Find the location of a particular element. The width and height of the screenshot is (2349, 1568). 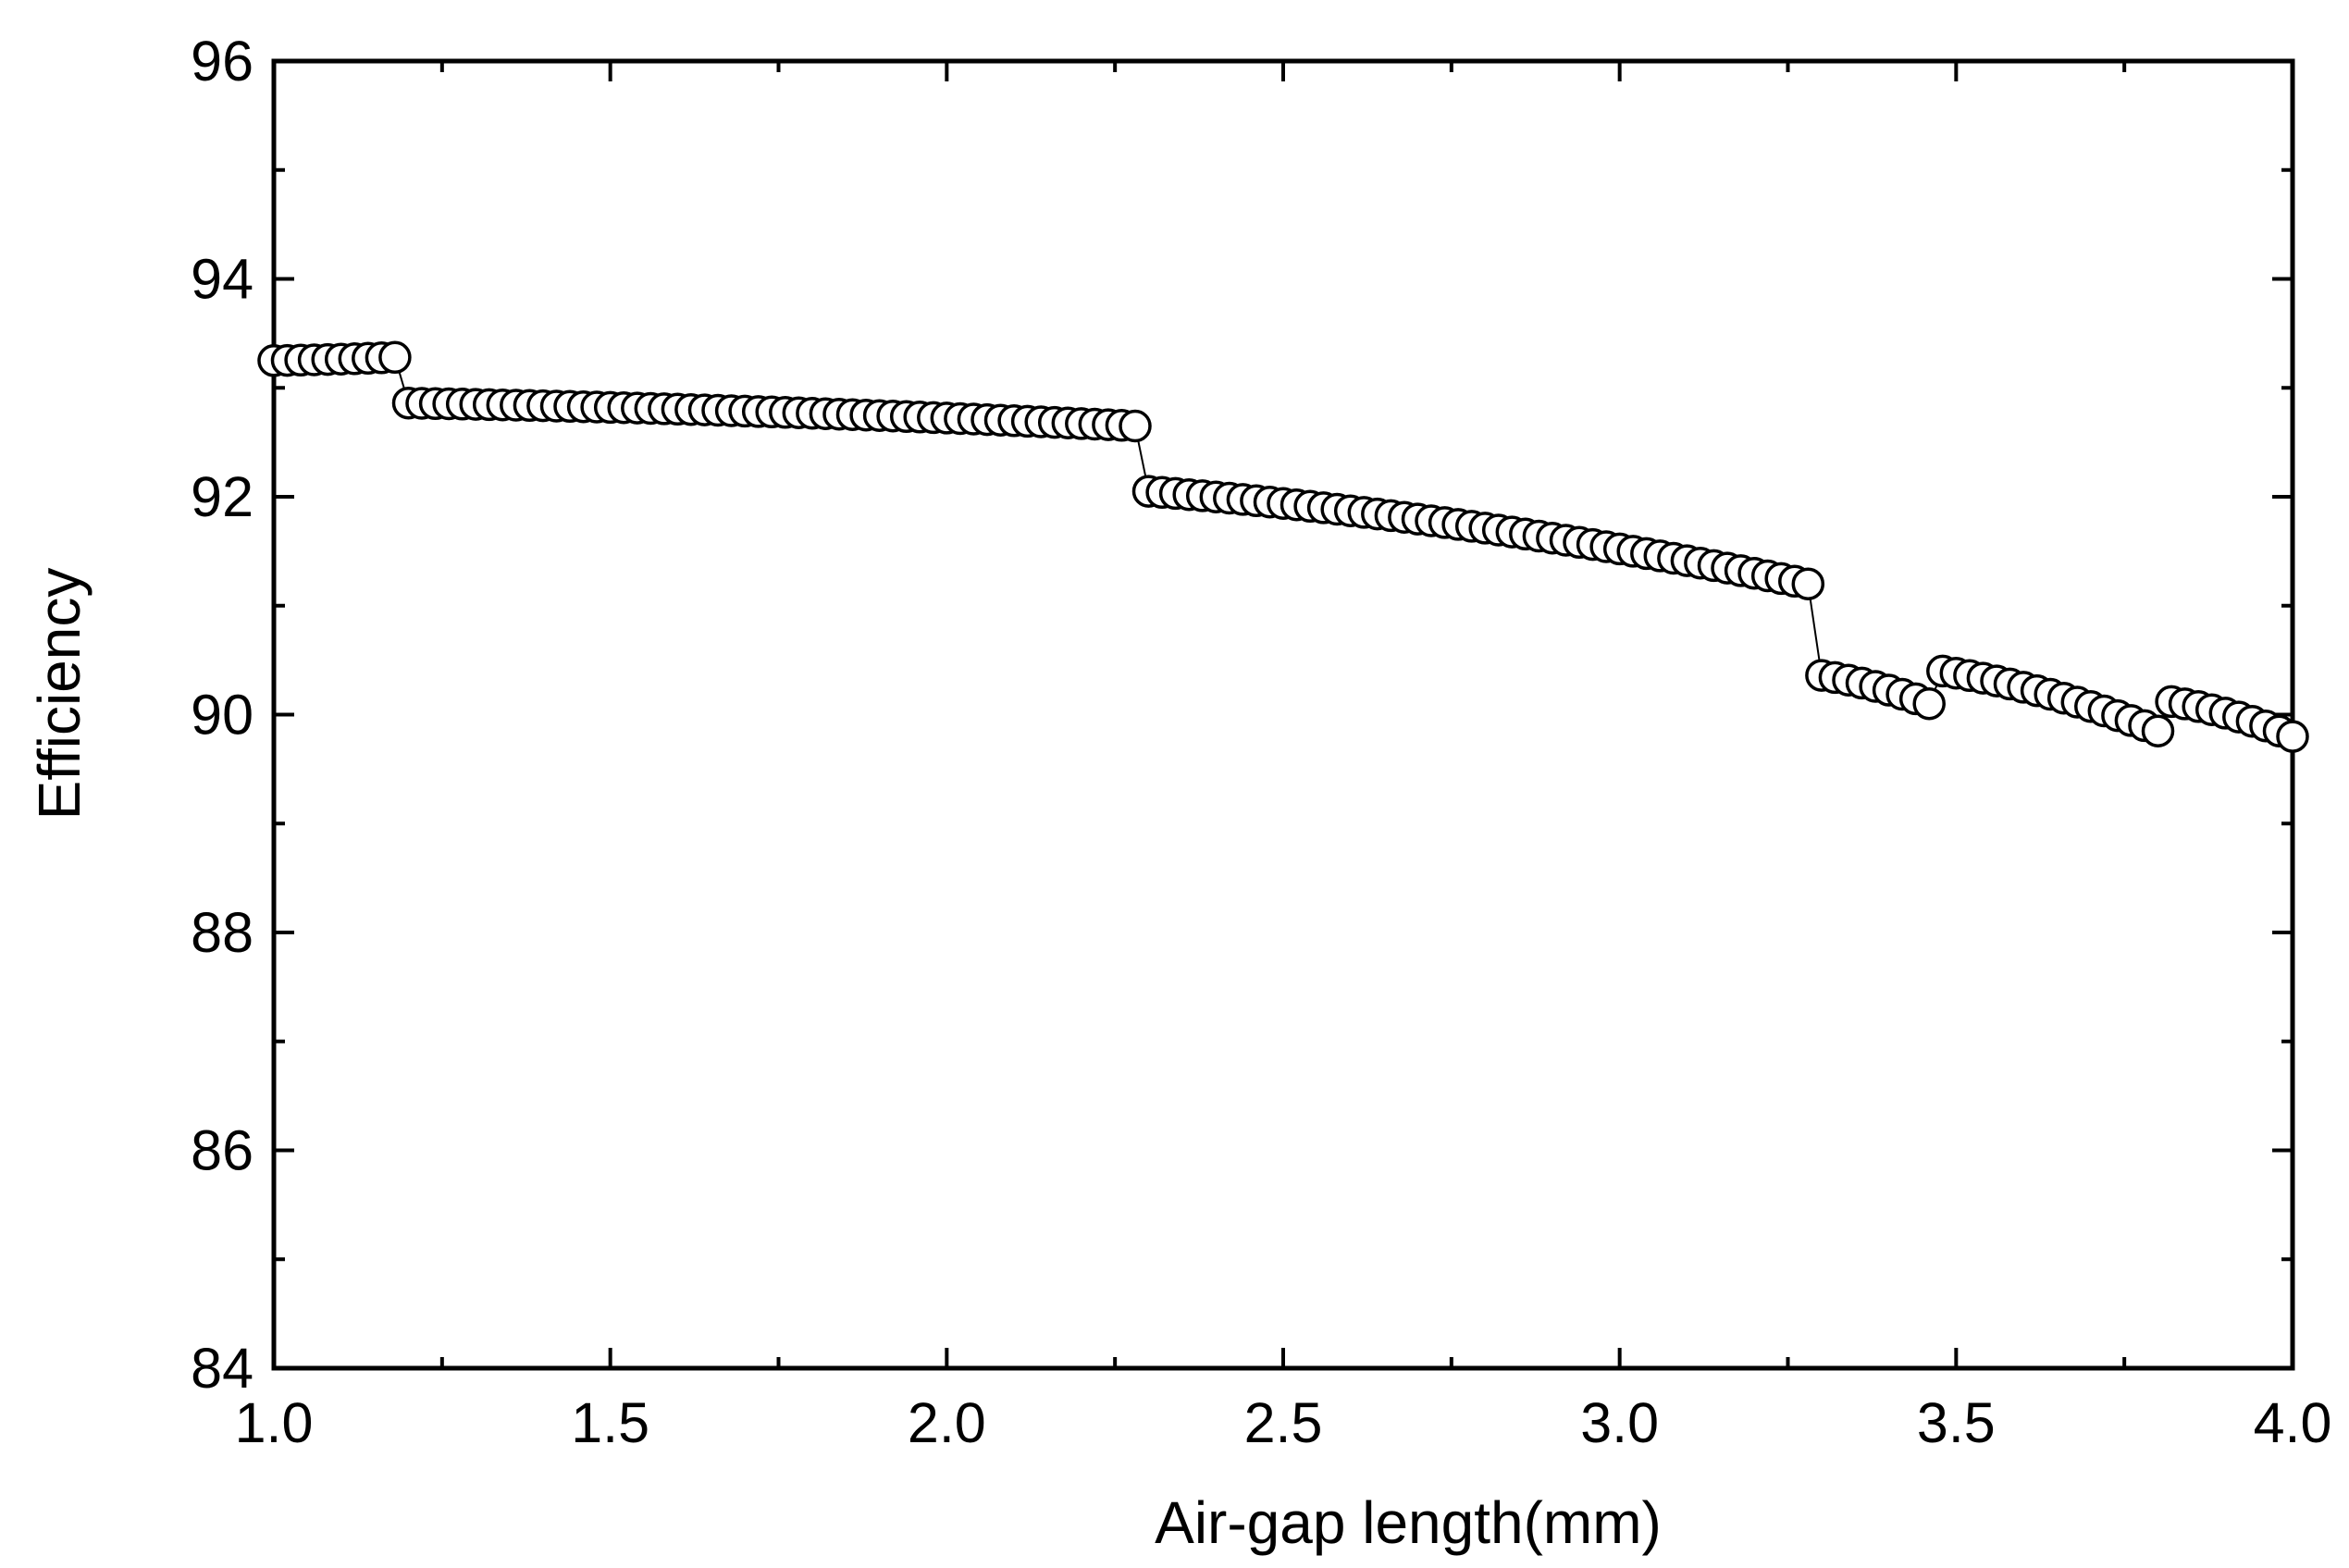

x-tick-label: 1.0 is located at coordinates (274, 1422).